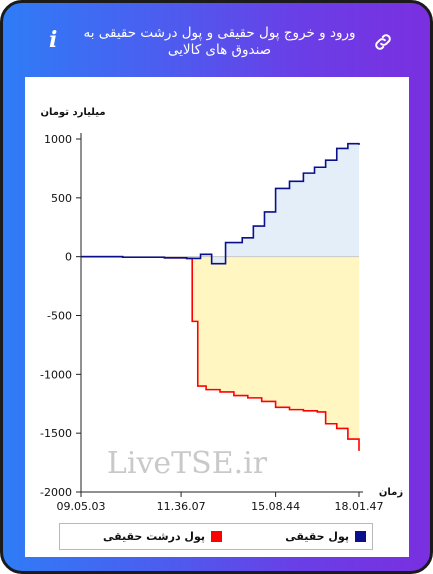 The height and width of the screenshot is (574, 433). Describe the element at coordinates (72, 112) in the screenshot. I see `y-axis-label: میلیارد تومان` at that location.